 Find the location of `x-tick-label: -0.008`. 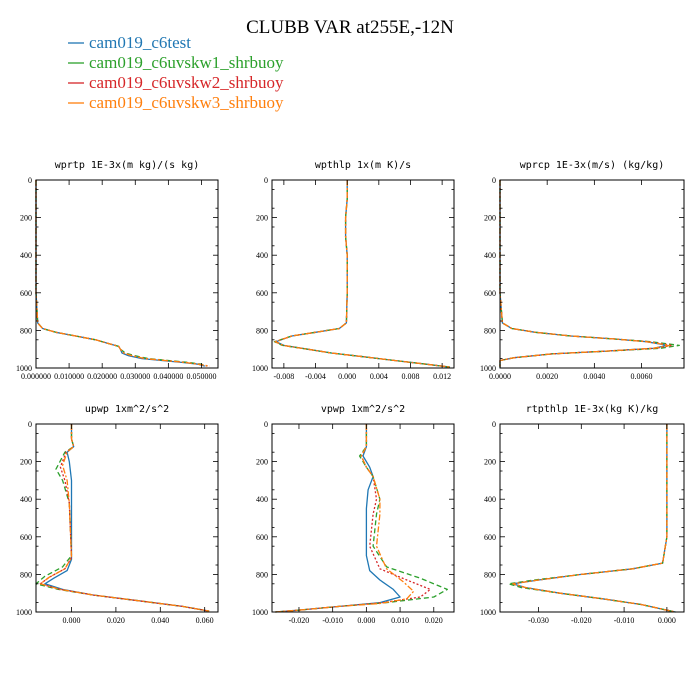

x-tick-label: -0.008 is located at coordinates (284, 376).